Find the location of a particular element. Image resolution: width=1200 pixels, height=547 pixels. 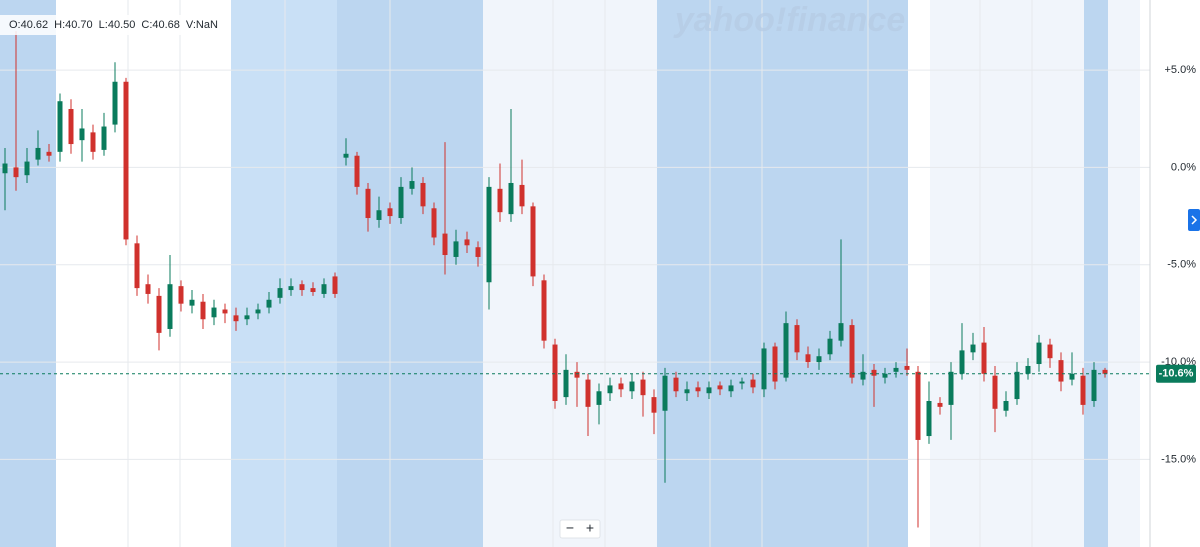

ohlc-field: V:NaN is located at coordinates (202, 25).